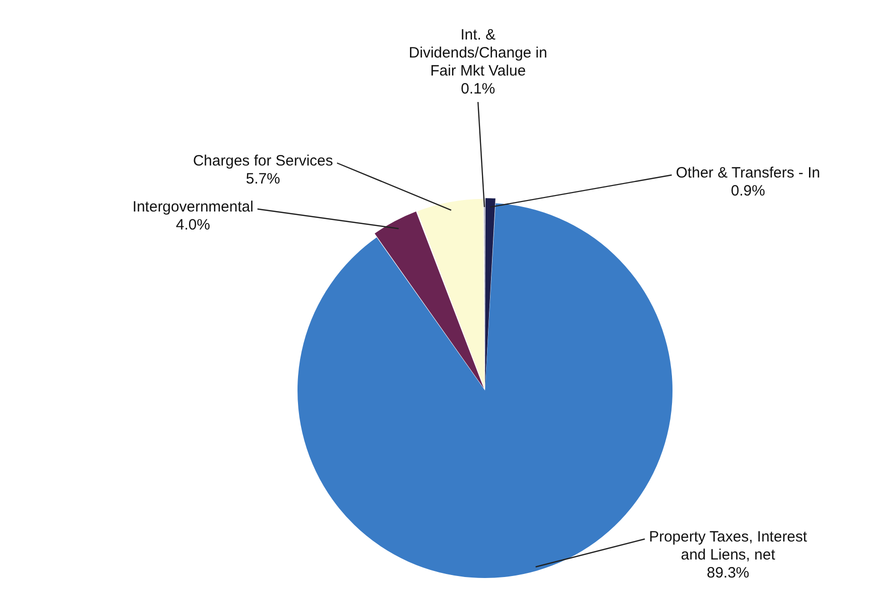 This screenshot has height=596, width=874. I want to click on data-label: 89.3%, so click(728, 573).